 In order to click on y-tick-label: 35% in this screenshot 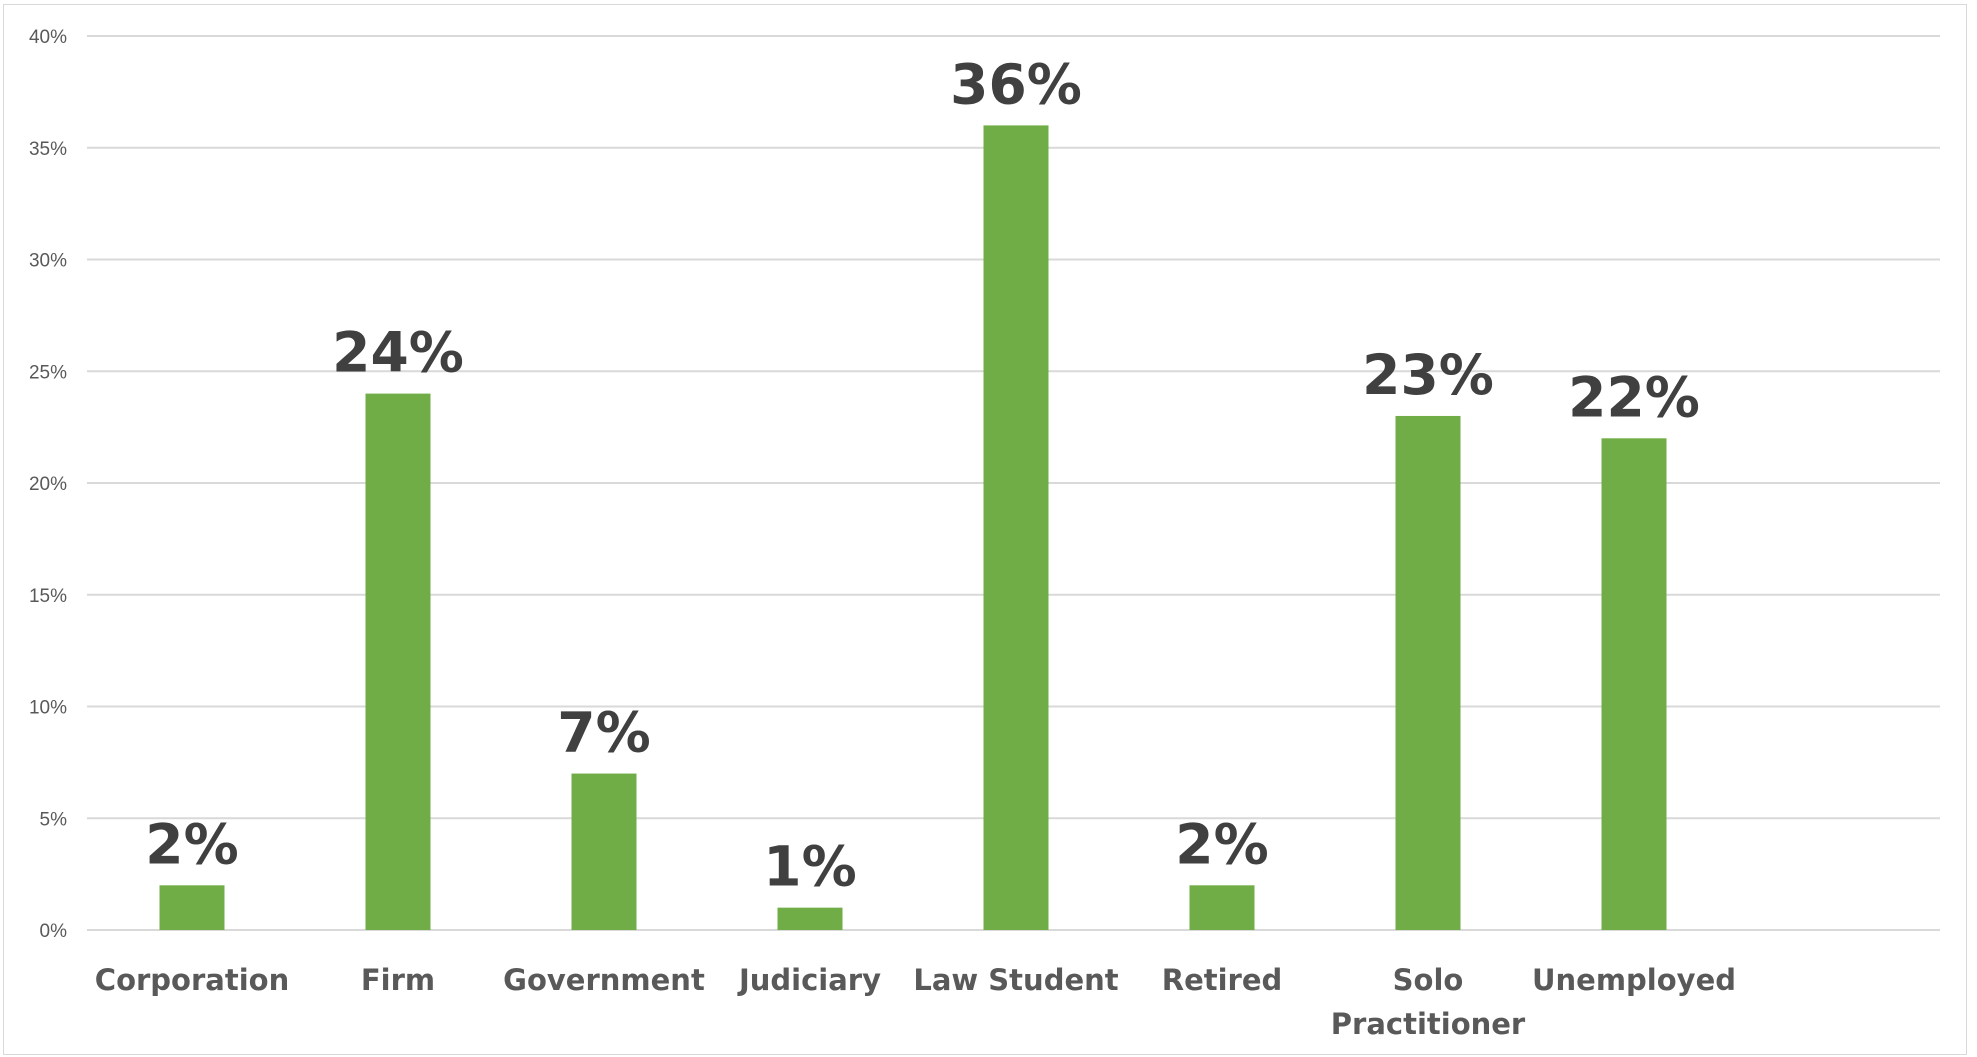, I will do `click(48, 149)`.